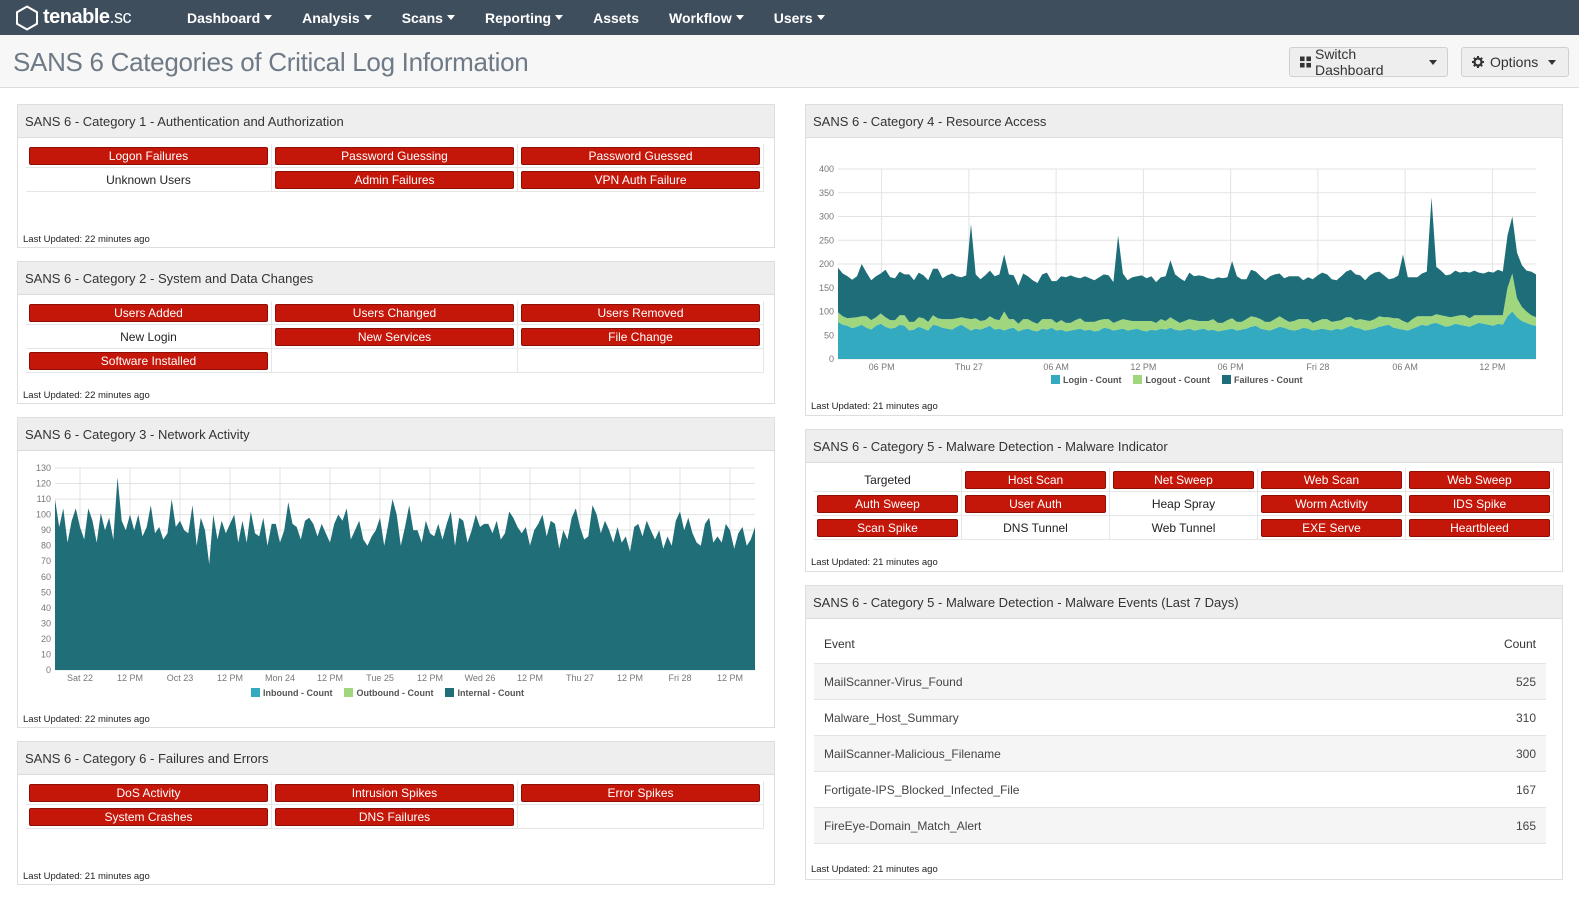 This screenshot has width=1579, height=912. Describe the element at coordinates (641, 337) in the screenshot. I see `matrix-cell: File Change` at that location.